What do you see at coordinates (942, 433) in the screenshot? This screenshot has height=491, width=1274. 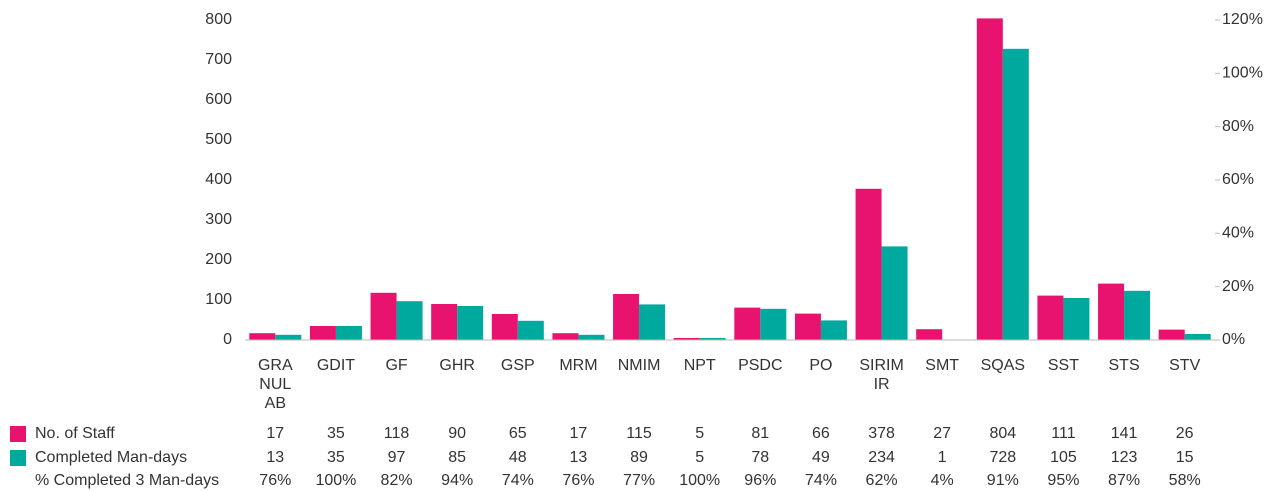 I see `table-value: 27` at bounding box center [942, 433].